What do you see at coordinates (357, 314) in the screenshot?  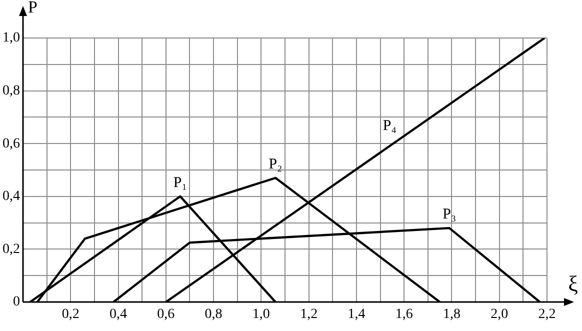 I see `x-tick-label: 1,4` at bounding box center [357, 314].